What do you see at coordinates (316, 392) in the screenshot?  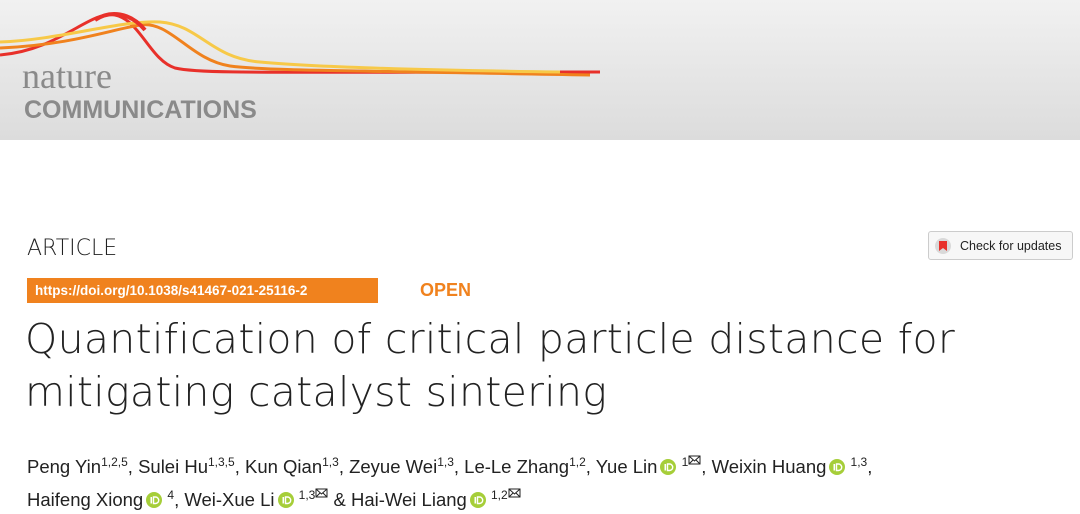 I see `title-line: mitigating catalyst sintering` at bounding box center [316, 392].